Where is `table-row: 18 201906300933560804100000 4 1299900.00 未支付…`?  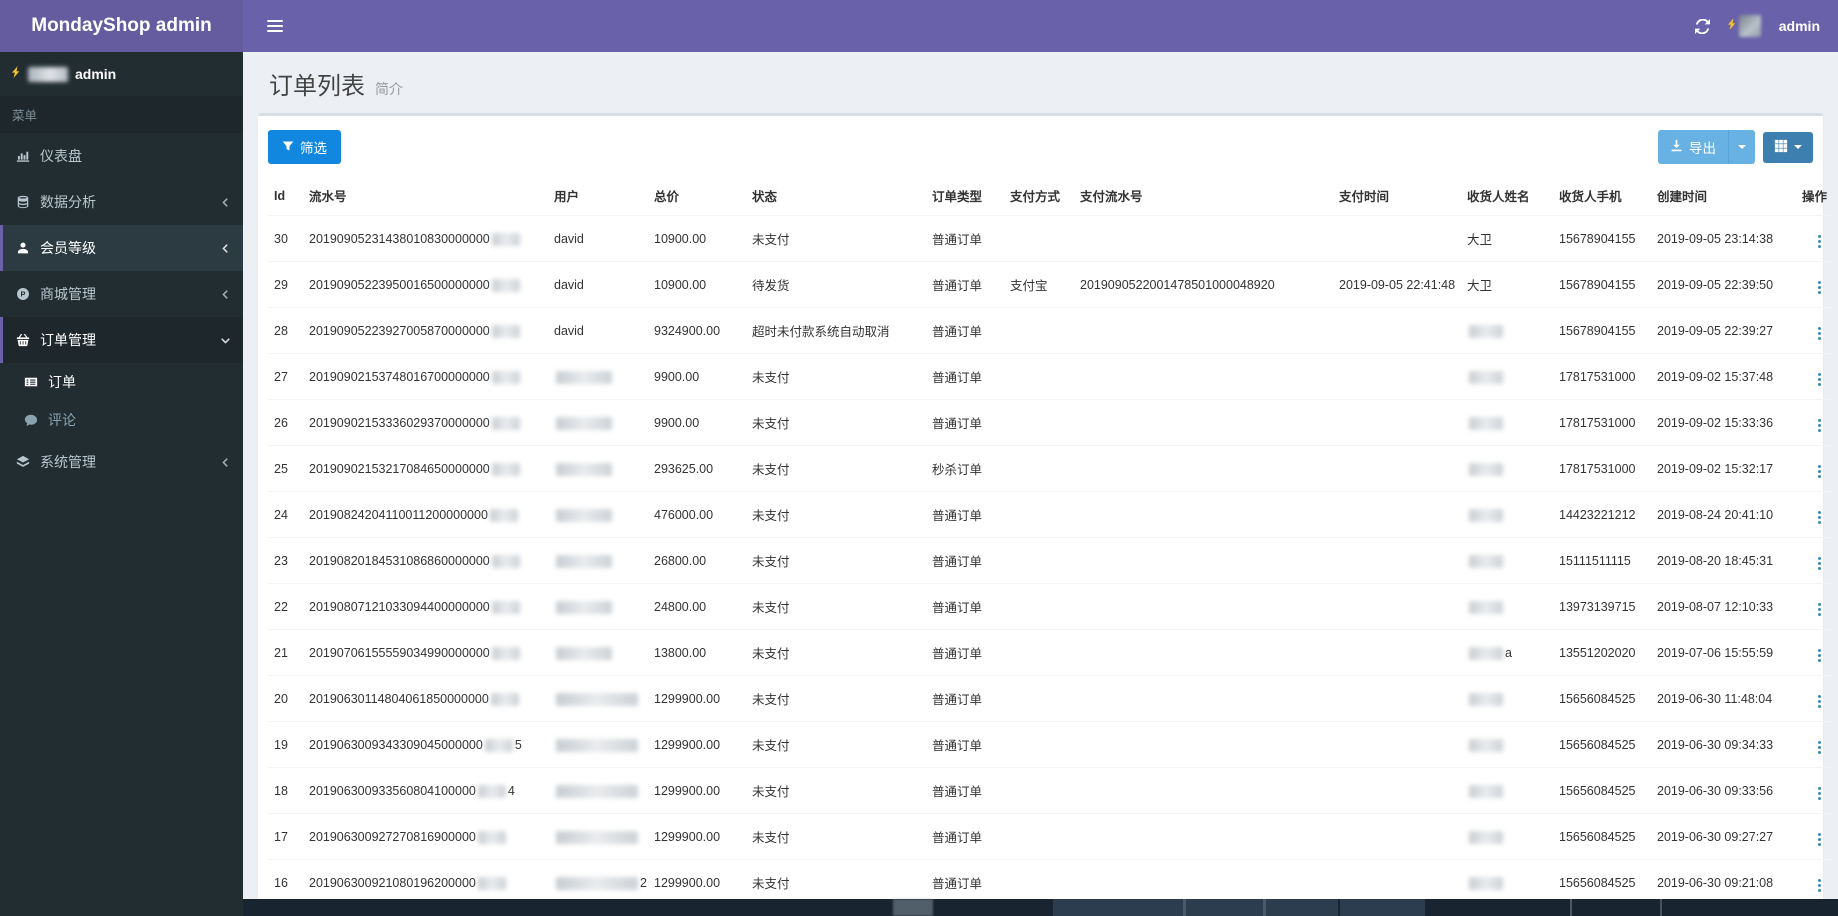
table-row: 18 201906300933560804100000 4 1299900.00 未支付… is located at coordinates (1050, 790).